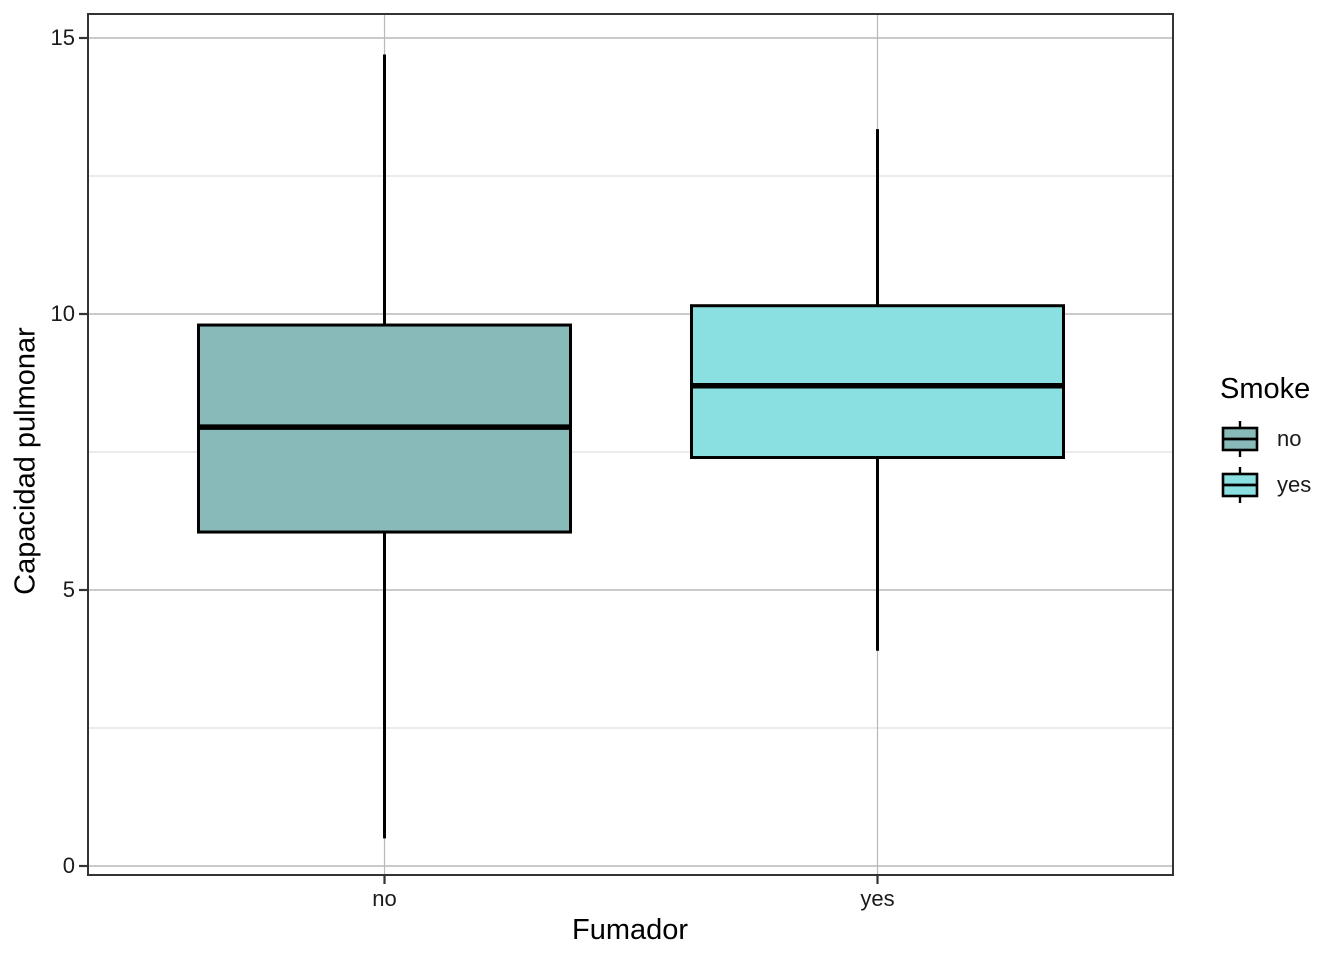 Image resolution: width=1344 pixels, height=960 pixels. What do you see at coordinates (62, 37) in the screenshot?
I see `y-tick-label-15: 15` at bounding box center [62, 37].